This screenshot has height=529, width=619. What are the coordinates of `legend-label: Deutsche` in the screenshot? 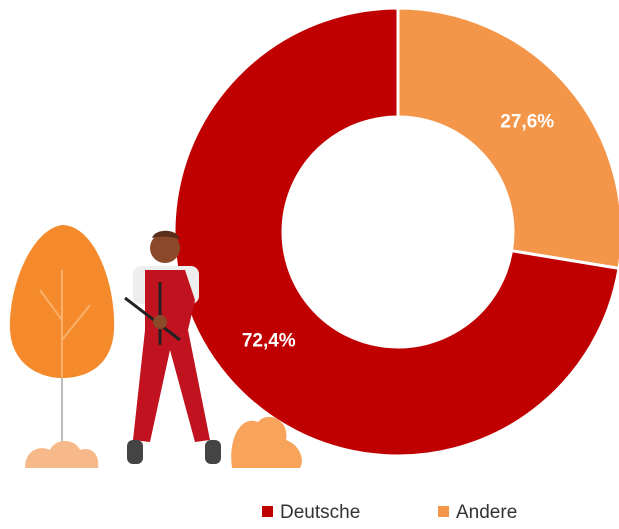 It's located at (320, 512).